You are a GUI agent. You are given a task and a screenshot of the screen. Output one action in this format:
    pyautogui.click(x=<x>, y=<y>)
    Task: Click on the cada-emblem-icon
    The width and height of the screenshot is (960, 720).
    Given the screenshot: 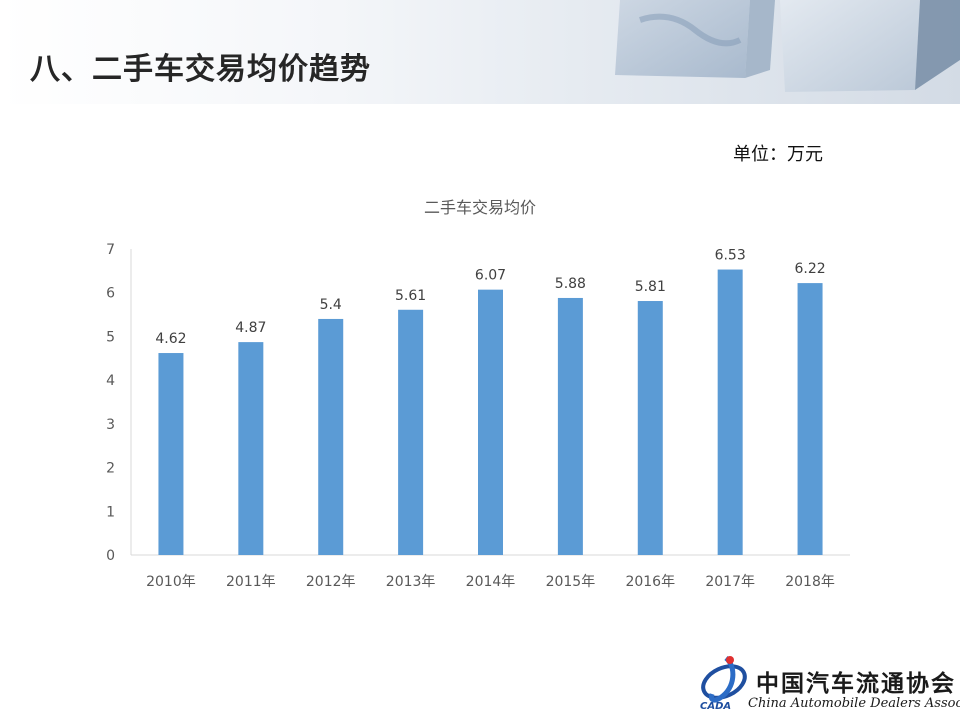 What is the action you would take?
    pyautogui.click(x=724, y=679)
    